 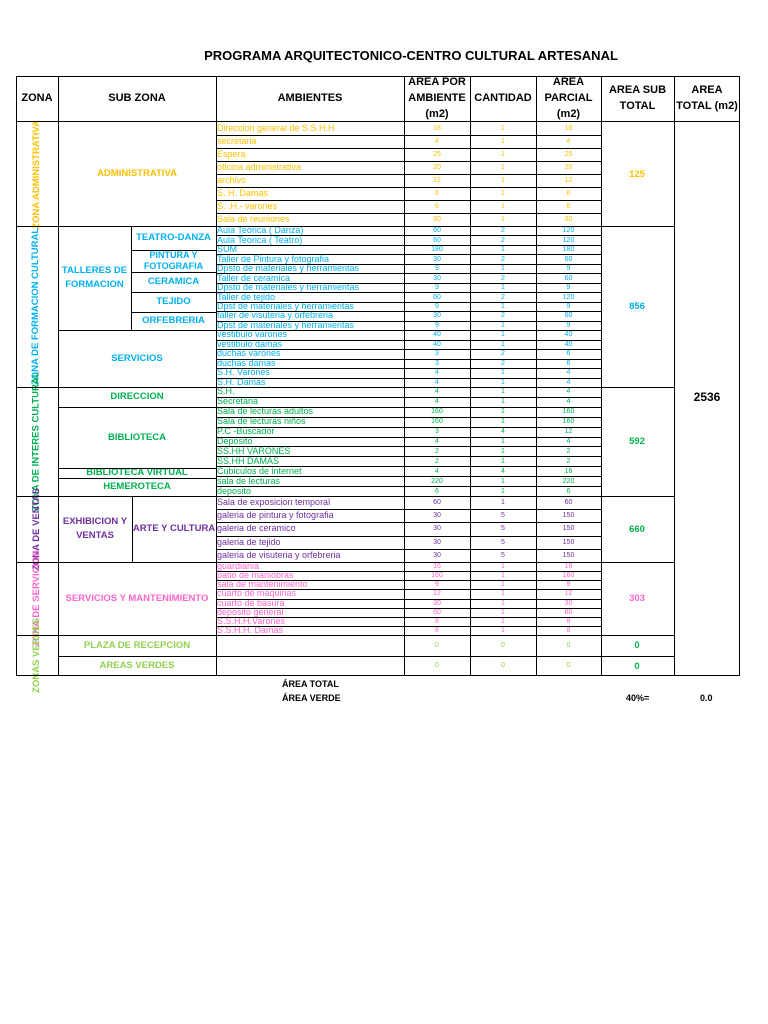 What do you see at coordinates (286, 306) in the screenshot?
I see `ambiente-name: Dpst de materiales y herramientas` at bounding box center [286, 306].